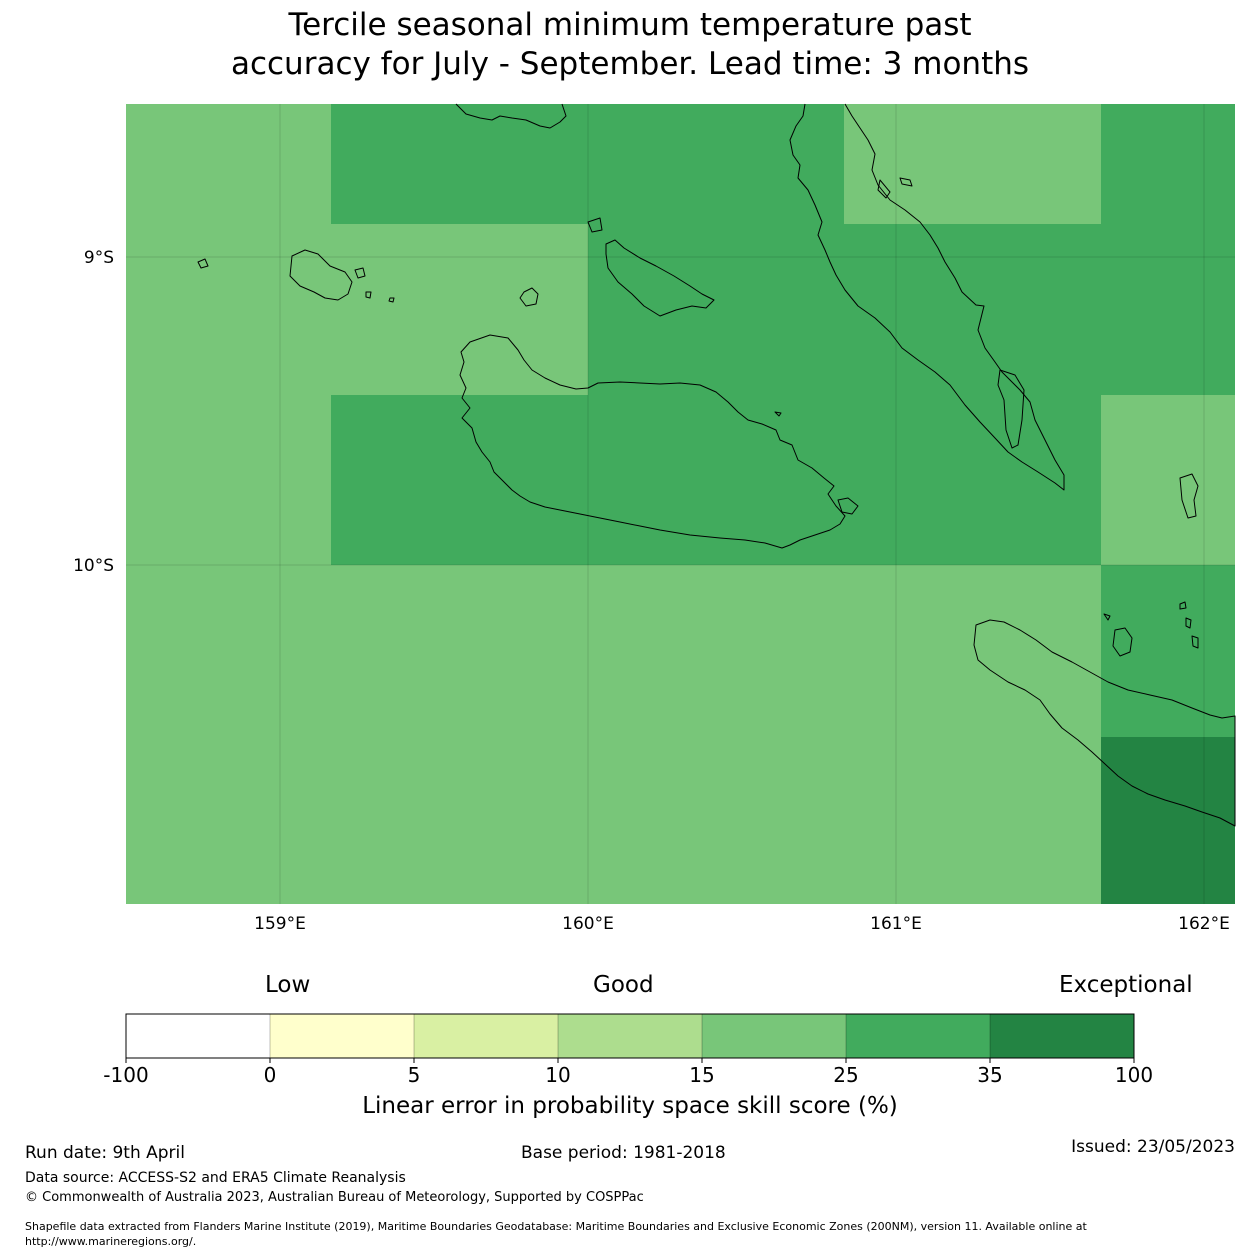 This screenshot has width=1260, height=1260. I want to click on colorbar-tick-label: 15, so click(702, 1075).